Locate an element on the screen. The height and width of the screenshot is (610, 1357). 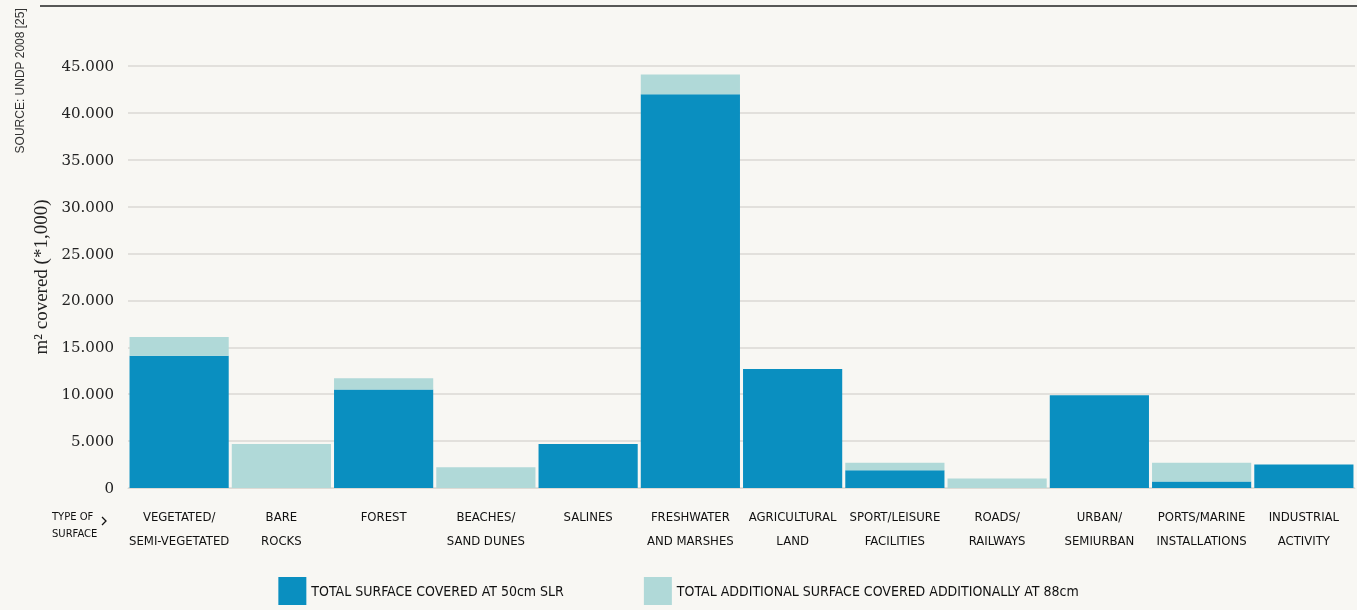
x-tick-label: PORTS/MARINE INSTALLATIONS is located at coordinates (1201, 528).